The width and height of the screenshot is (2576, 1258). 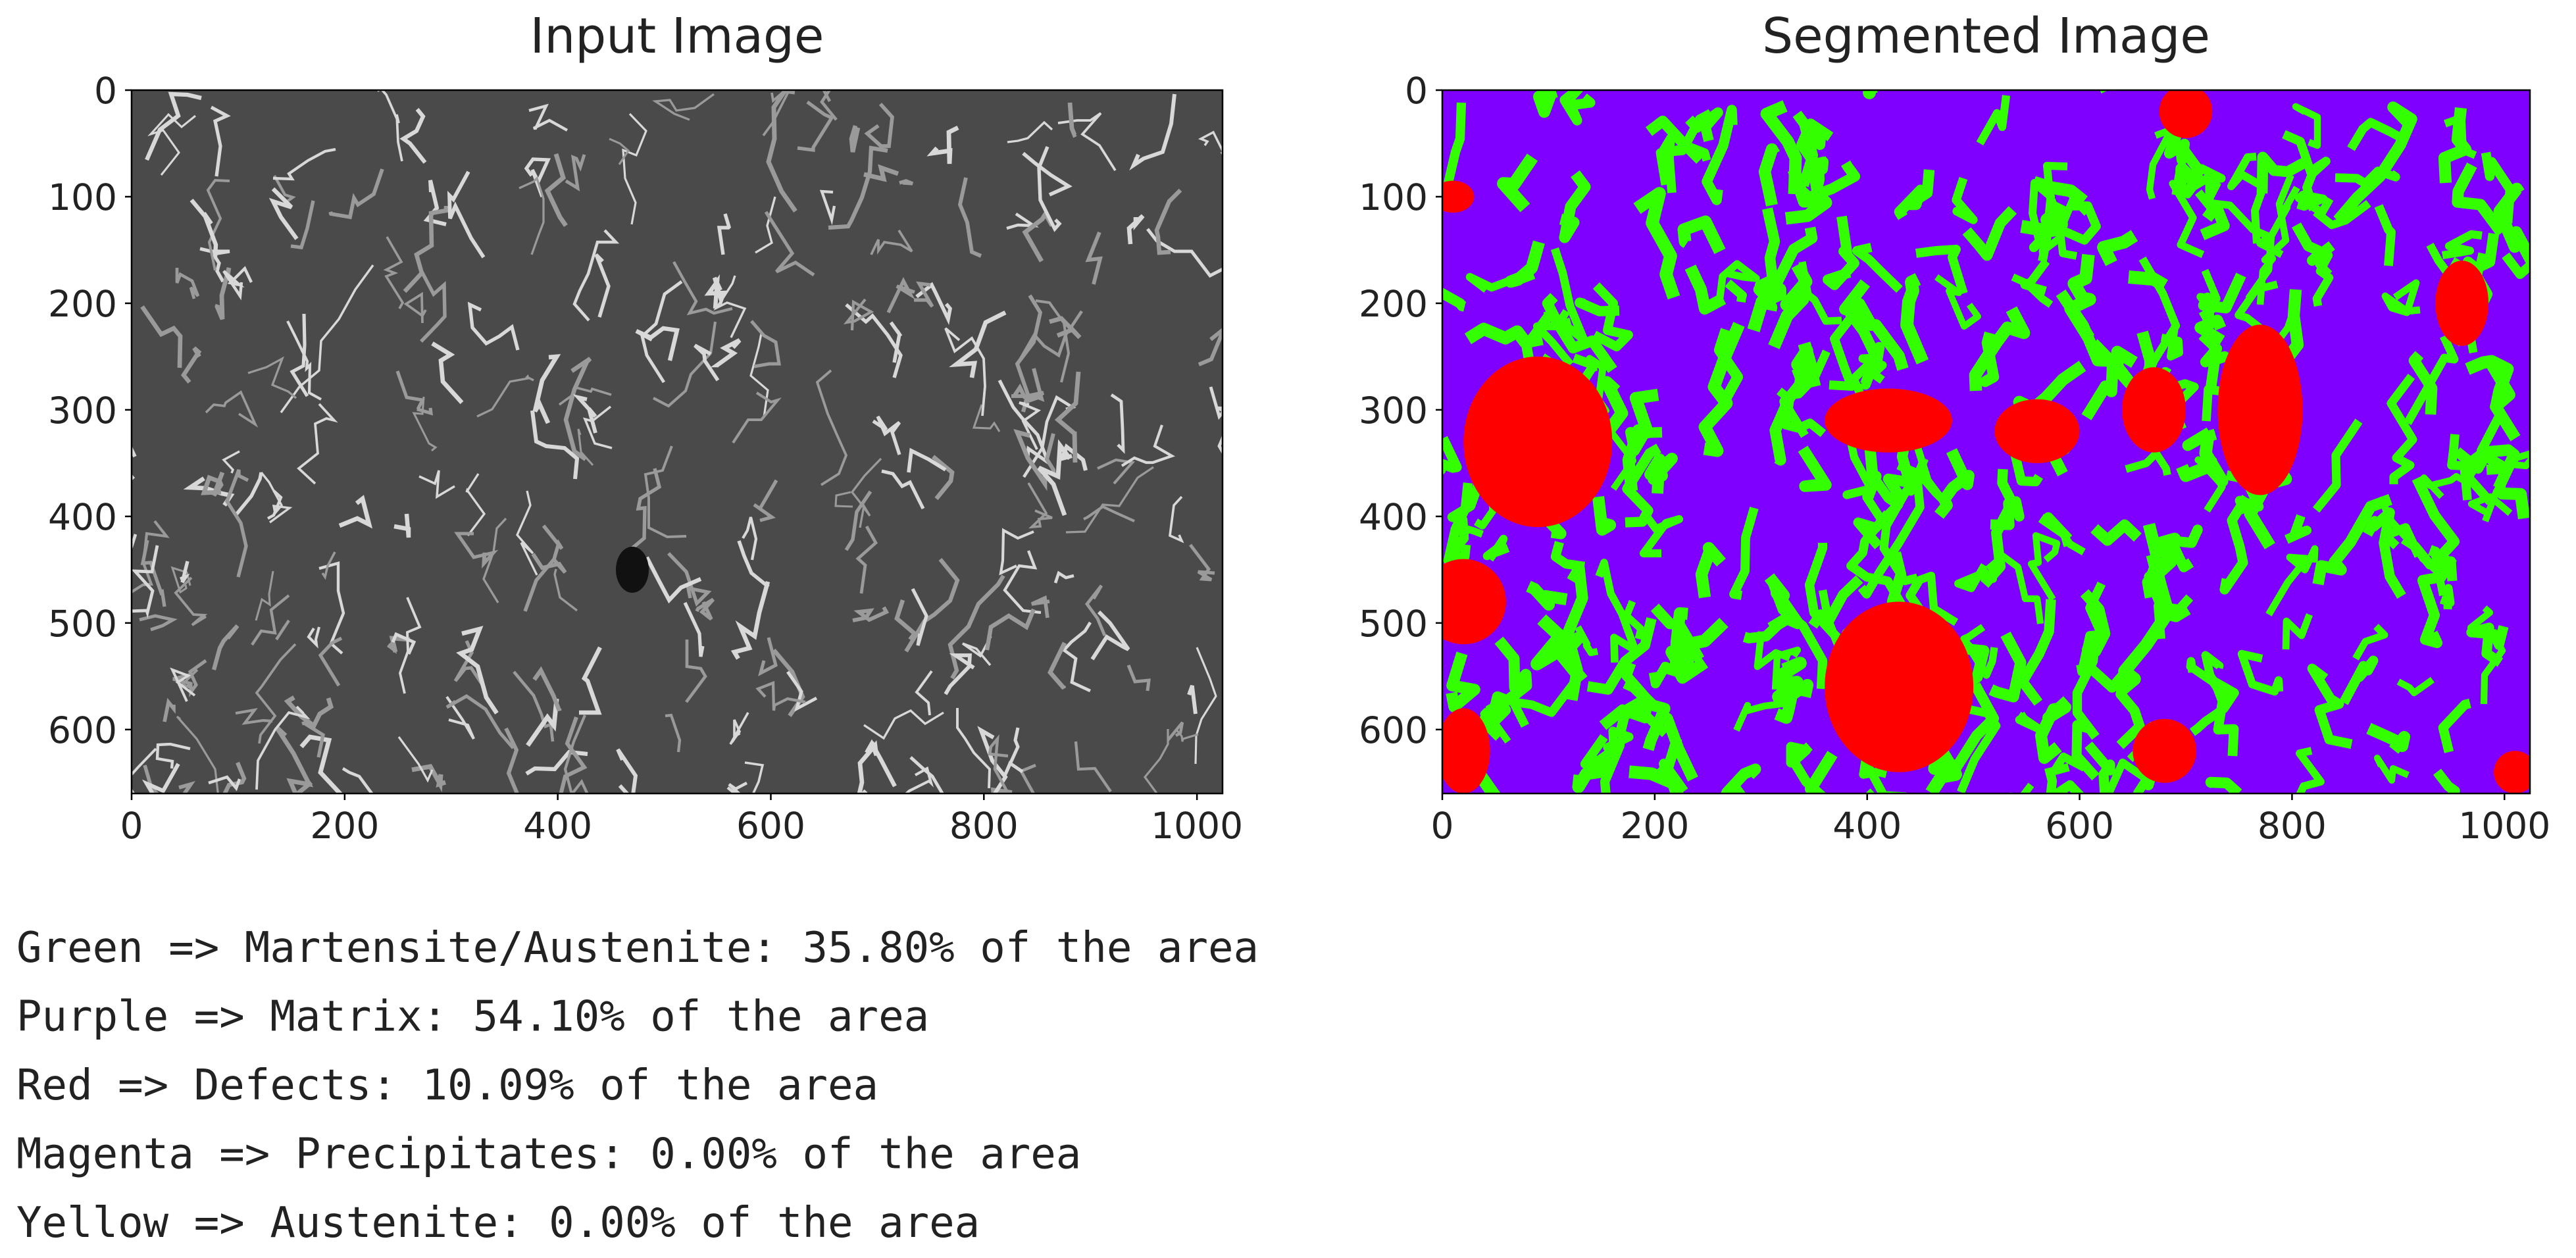 I want to click on y-tick-label: 100, so click(x=82, y=197).